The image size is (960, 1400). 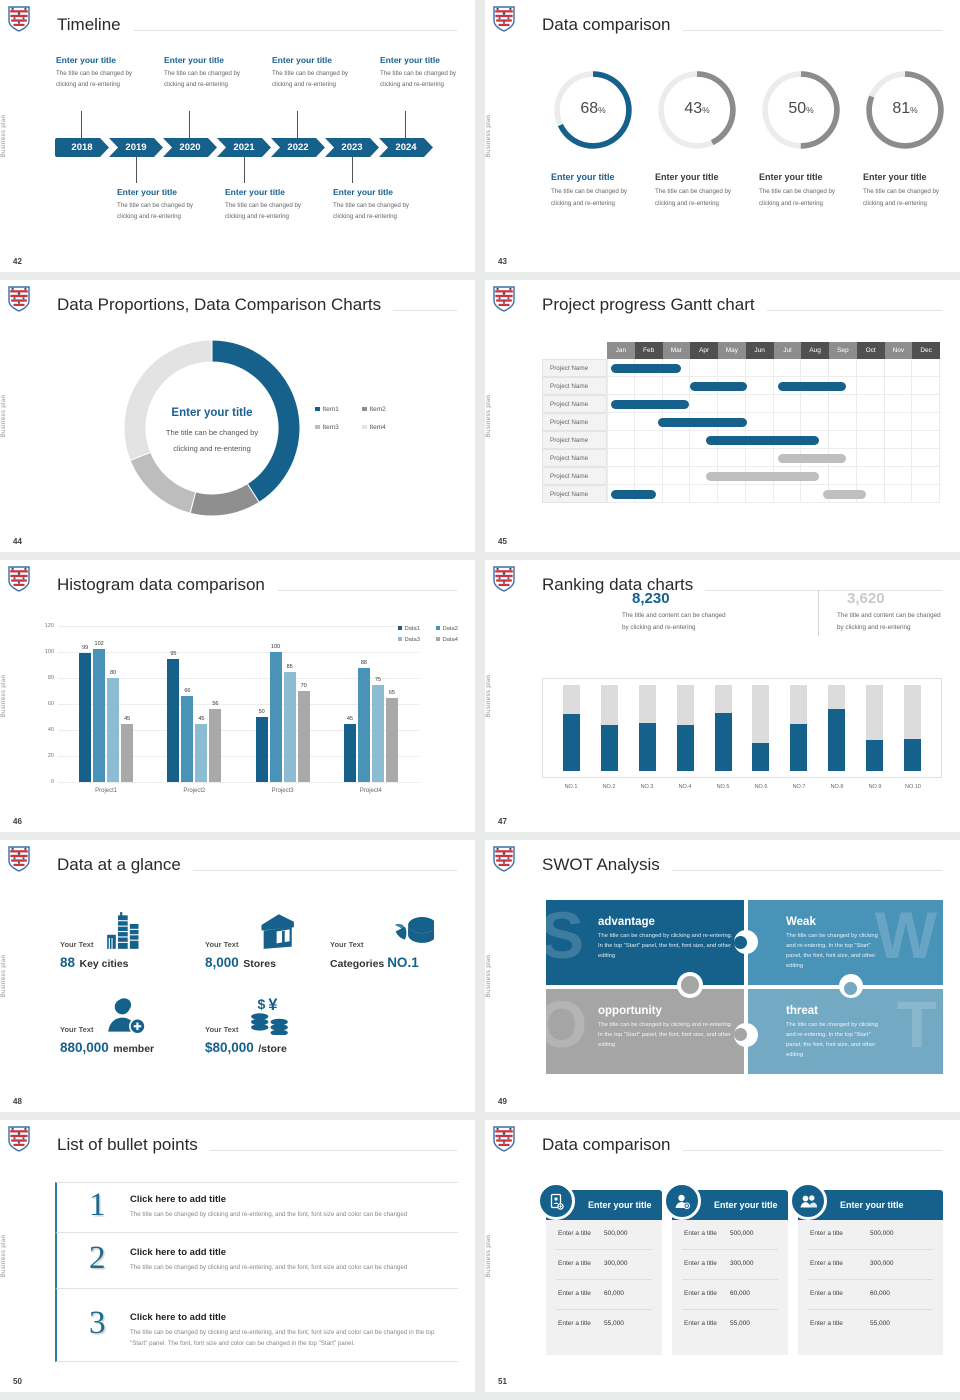 What do you see at coordinates (502, 821) in the screenshot?
I see `page-number: 47` at bounding box center [502, 821].